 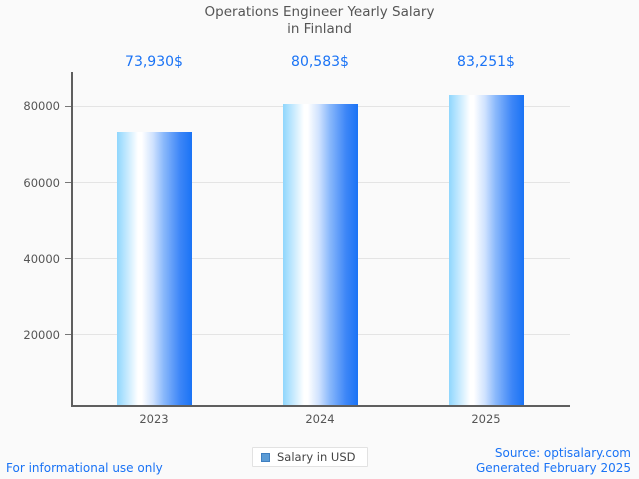 I want to click on chart-legend: Salary in USD, so click(x=310, y=457).